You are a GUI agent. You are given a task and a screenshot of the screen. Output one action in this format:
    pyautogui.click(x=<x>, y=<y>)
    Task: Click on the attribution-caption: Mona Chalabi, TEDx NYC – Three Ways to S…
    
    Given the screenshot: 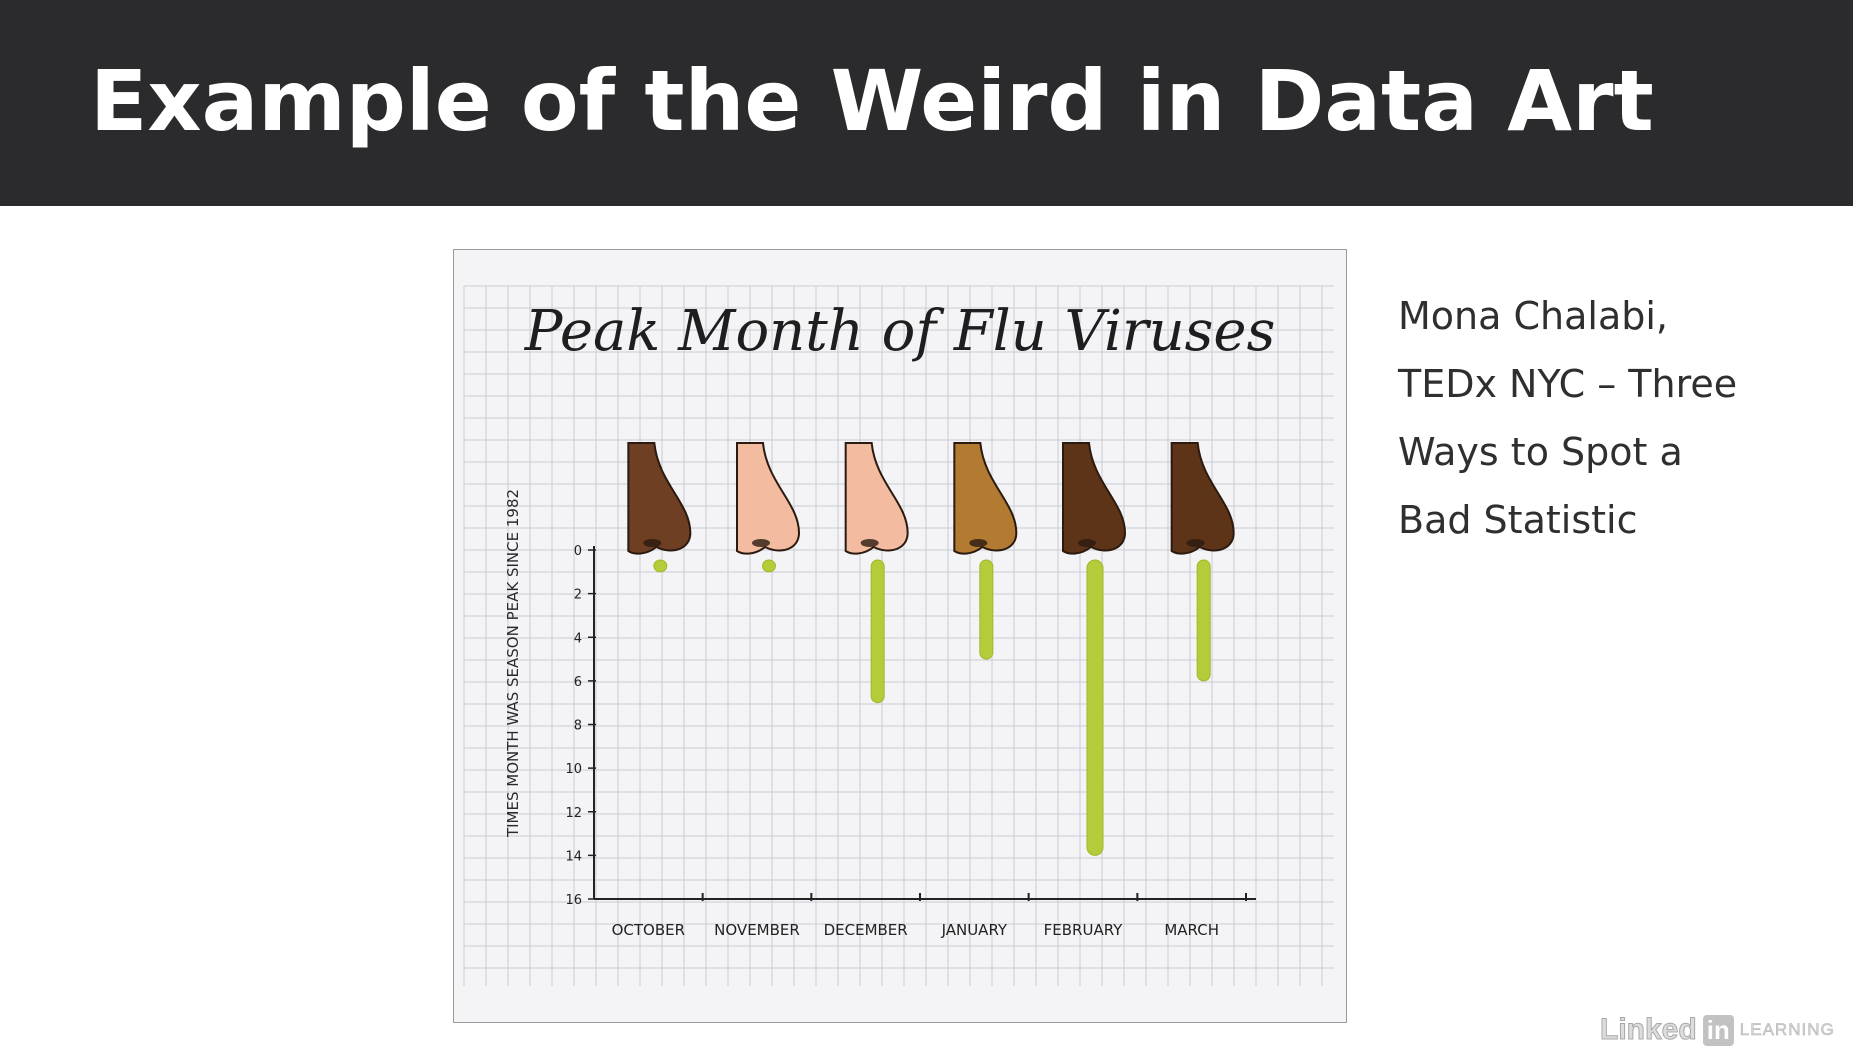 What is the action you would take?
    pyautogui.click(x=1613, y=418)
    